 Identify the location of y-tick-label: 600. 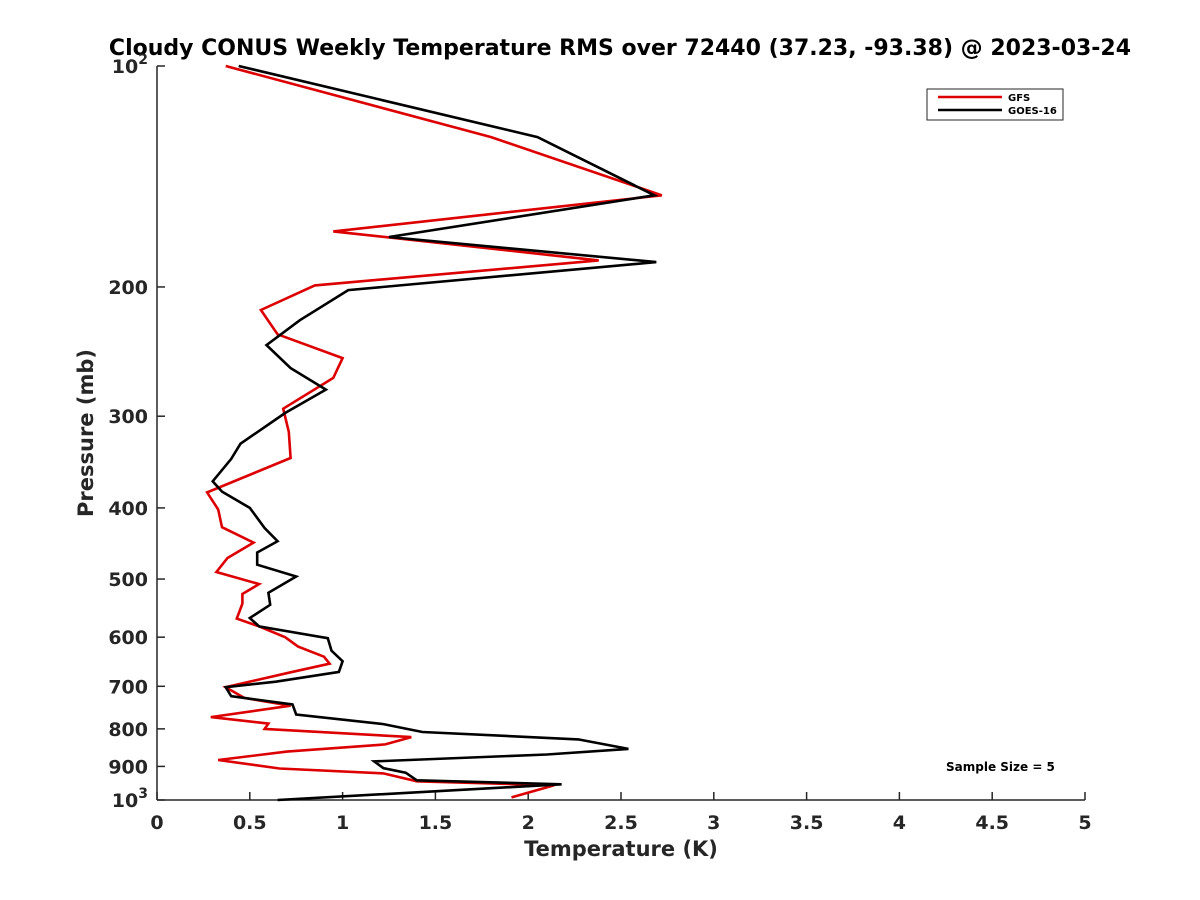
(128, 638).